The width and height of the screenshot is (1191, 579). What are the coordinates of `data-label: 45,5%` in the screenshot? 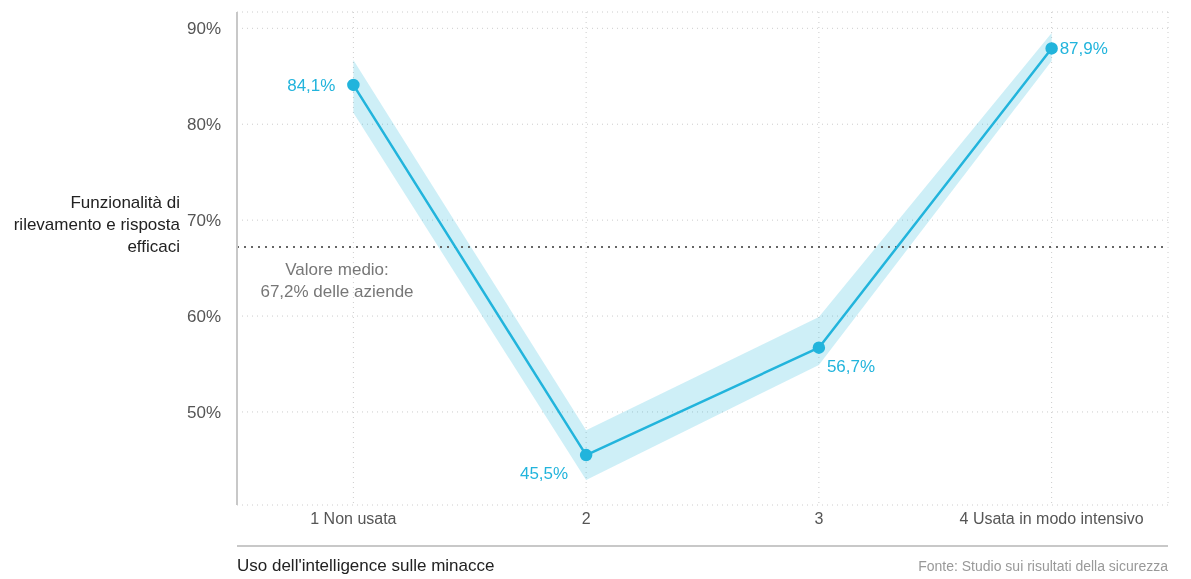 It's located at (544, 474).